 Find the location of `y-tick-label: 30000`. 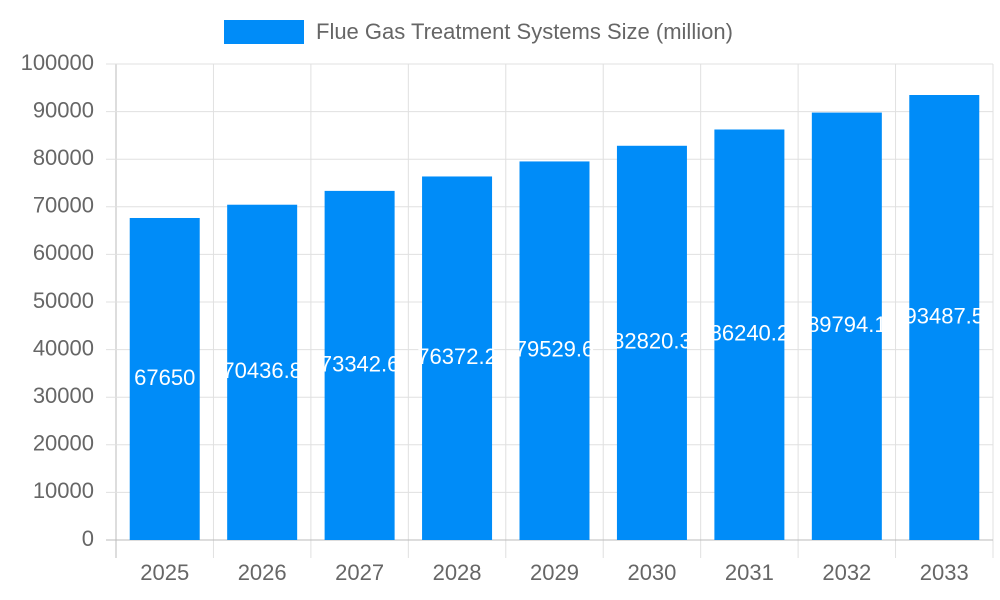

y-tick-label: 30000 is located at coordinates (63, 395).